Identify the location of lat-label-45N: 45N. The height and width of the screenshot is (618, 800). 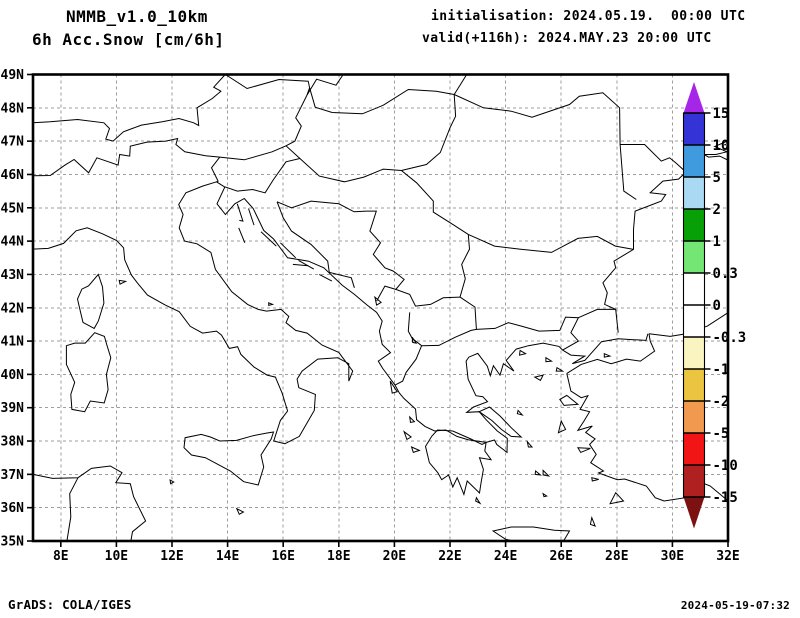
(13, 208).